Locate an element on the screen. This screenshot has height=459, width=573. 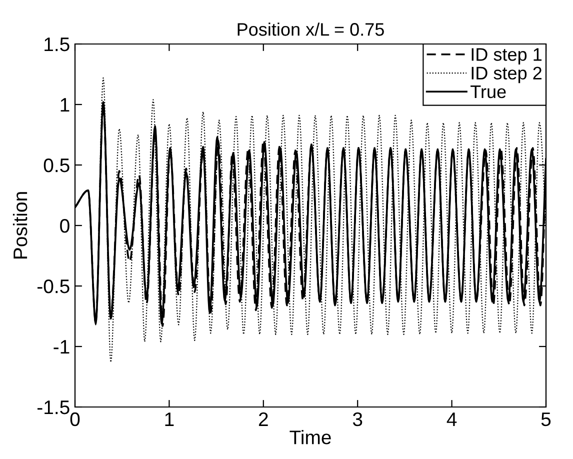
x-tick-label: 1 is located at coordinates (169, 419).